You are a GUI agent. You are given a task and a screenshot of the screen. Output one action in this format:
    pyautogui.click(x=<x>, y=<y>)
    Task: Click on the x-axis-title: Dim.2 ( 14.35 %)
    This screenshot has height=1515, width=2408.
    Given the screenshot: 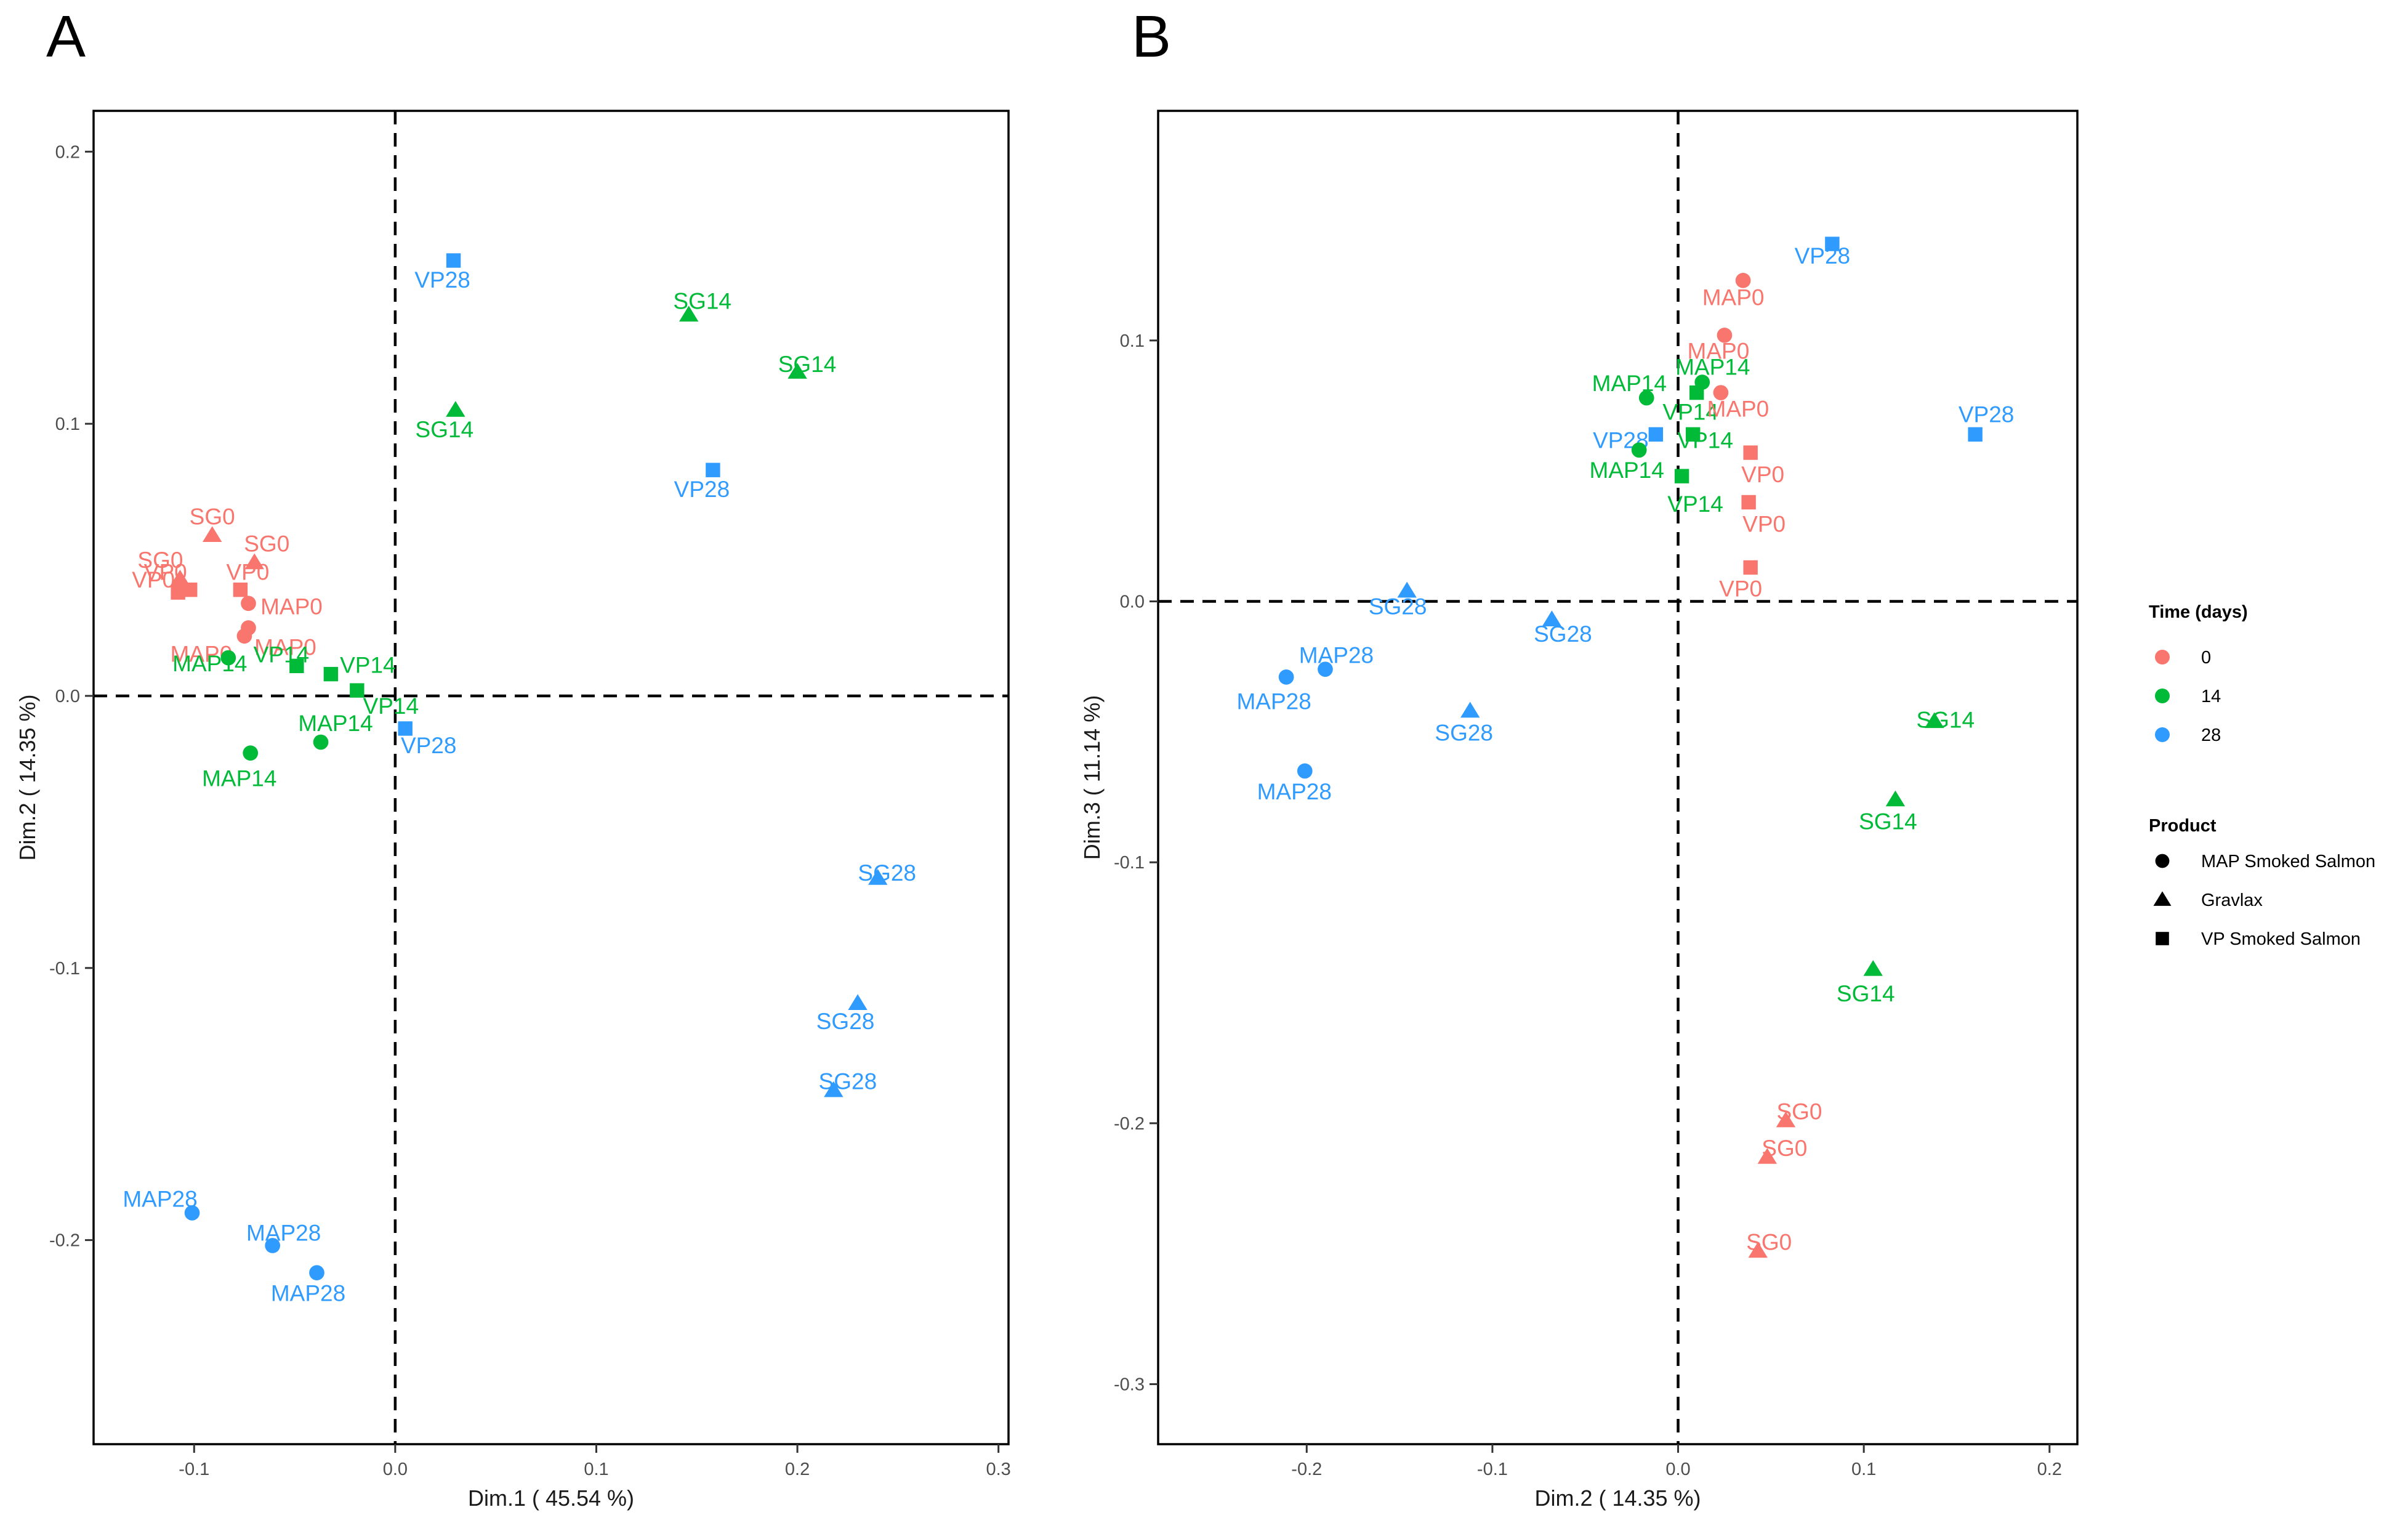 What is the action you would take?
    pyautogui.click(x=1617, y=1498)
    